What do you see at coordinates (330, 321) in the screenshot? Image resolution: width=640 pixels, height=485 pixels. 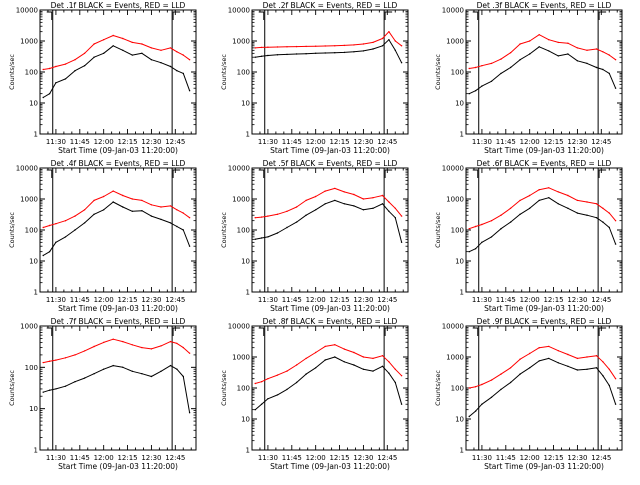 I see `chart-title: Det .8f BLACK = Events, RED = LLD` at bounding box center [330, 321].